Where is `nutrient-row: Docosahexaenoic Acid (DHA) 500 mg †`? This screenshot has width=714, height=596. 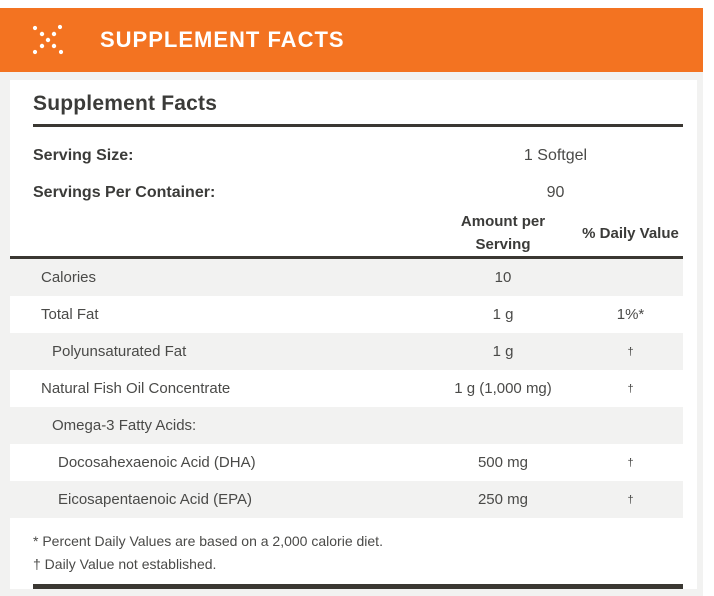
nutrient-row: Docosahexaenoic Acid (DHA) 500 mg † is located at coordinates (346, 462).